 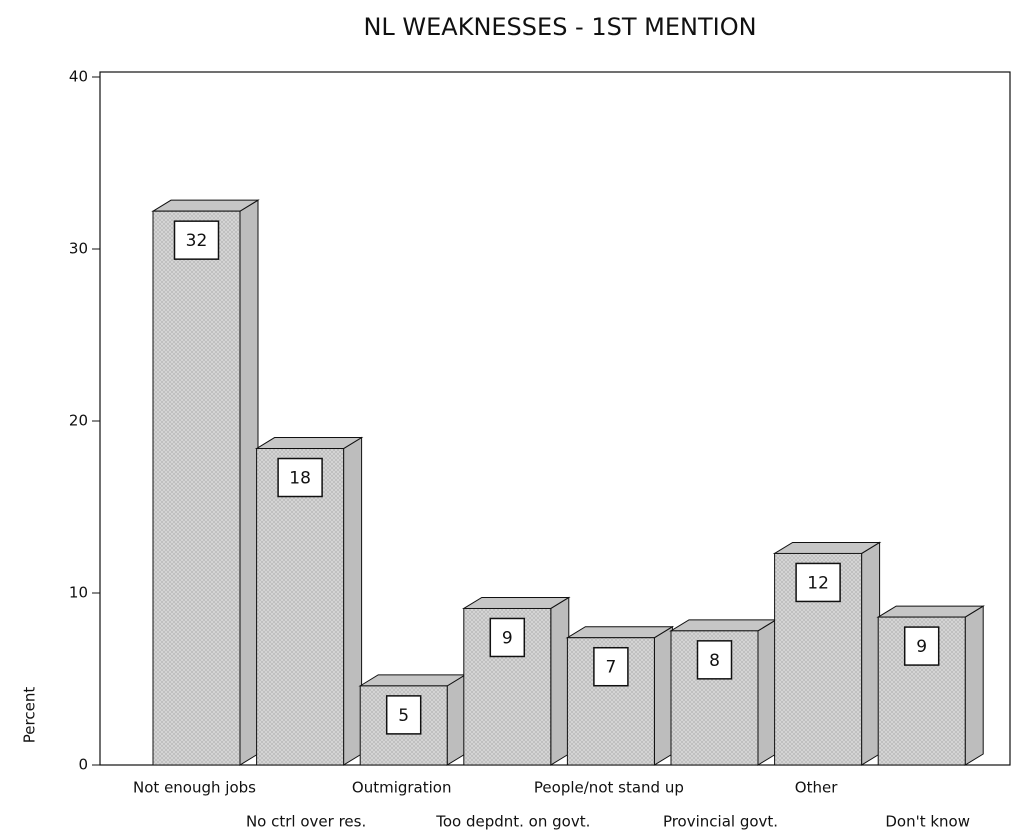 I want to click on bar: 5, so click(x=412, y=719).